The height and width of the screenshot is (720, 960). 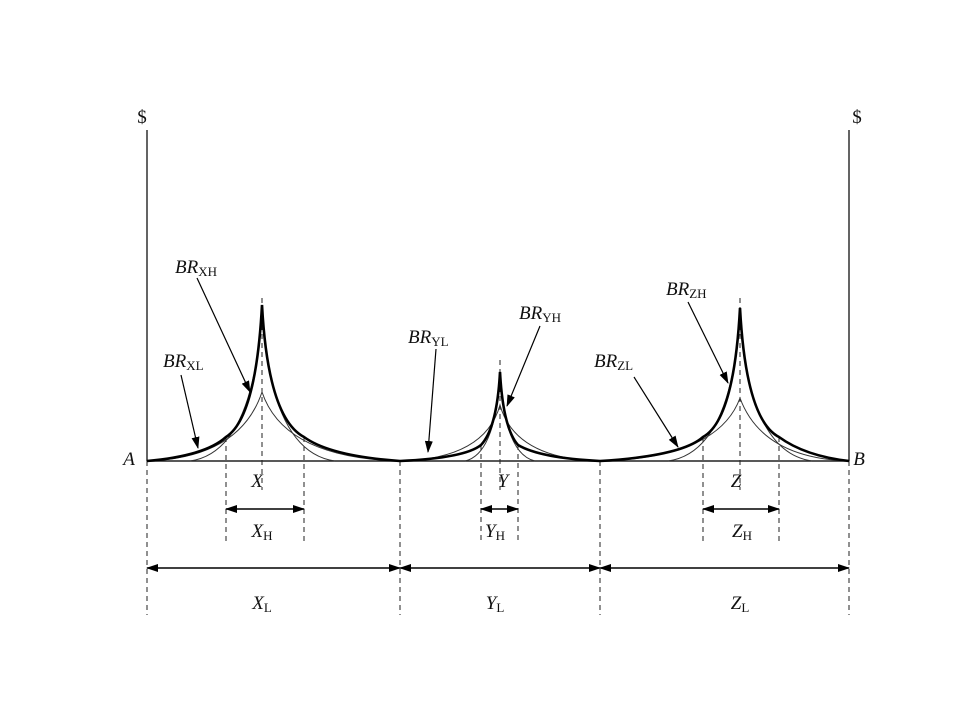 What do you see at coordinates (194, 365) in the screenshot?
I see `label-sub: XL` at bounding box center [194, 365].